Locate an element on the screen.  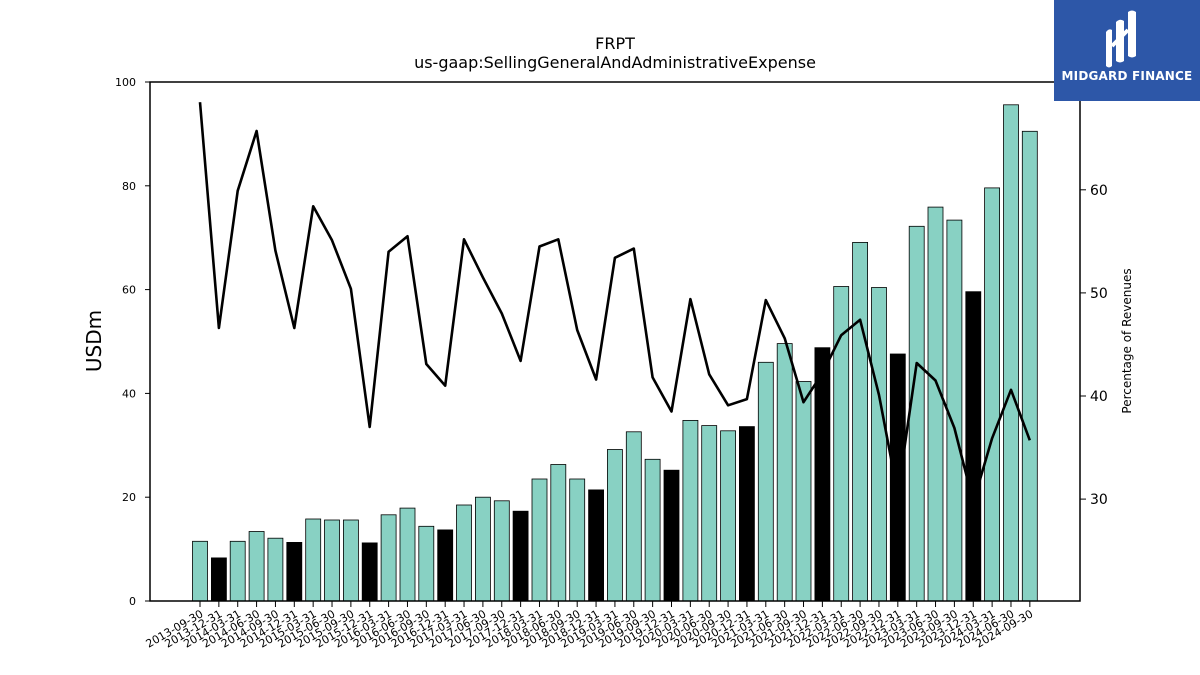
y2-tick-label: 30 is located at coordinates (1099, 500).